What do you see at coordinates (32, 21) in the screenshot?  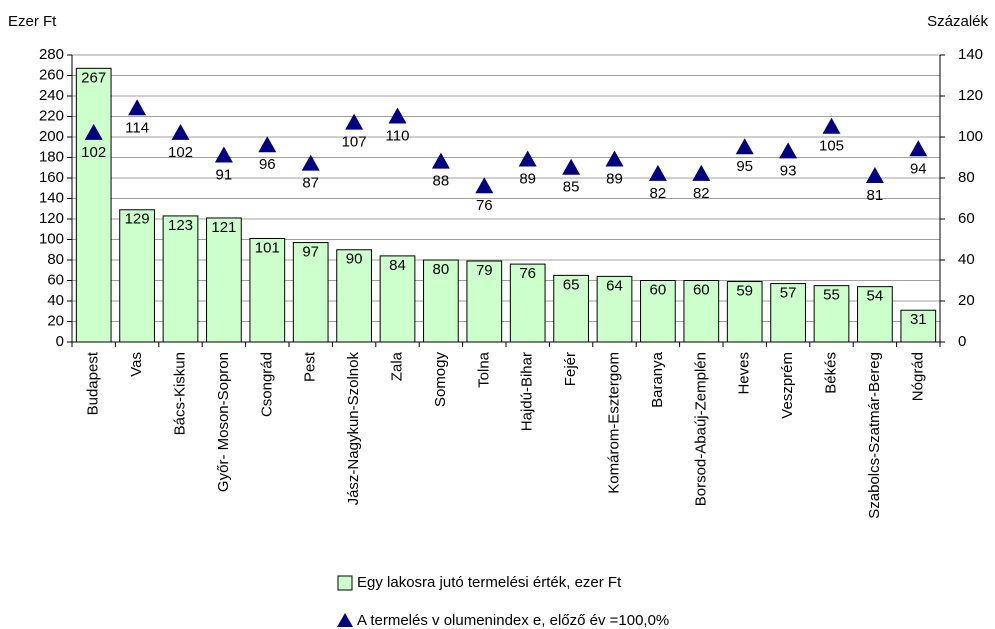 I see `y-axis-label: Ezer Ft` at bounding box center [32, 21].